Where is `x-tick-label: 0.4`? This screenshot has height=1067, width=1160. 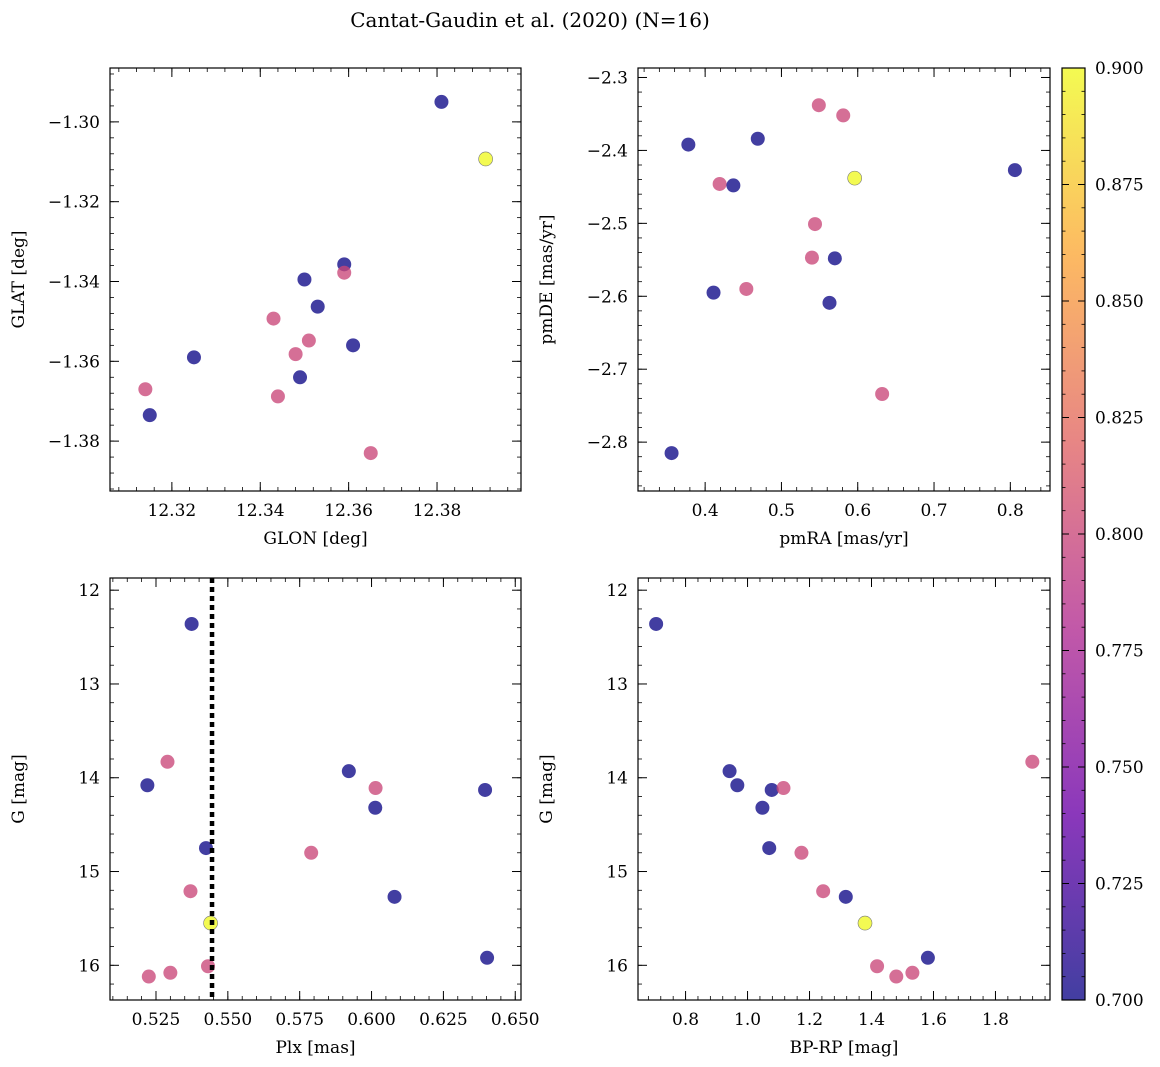
x-tick-label: 0.4 is located at coordinates (705, 511).